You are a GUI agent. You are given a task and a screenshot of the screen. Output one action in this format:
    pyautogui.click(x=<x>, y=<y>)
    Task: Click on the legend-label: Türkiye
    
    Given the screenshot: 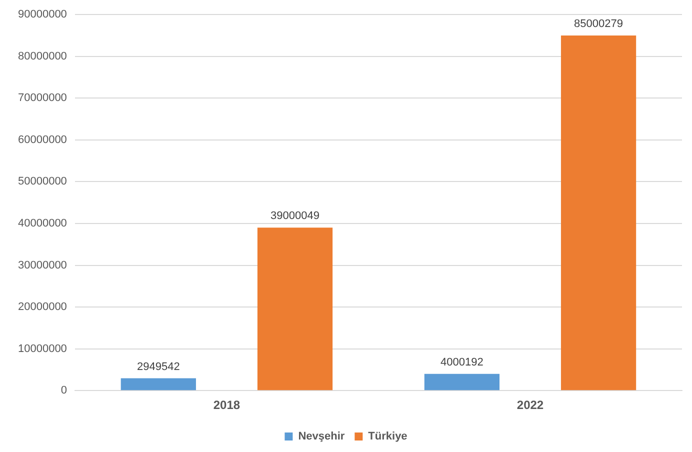 What is the action you would take?
    pyautogui.click(x=388, y=436)
    